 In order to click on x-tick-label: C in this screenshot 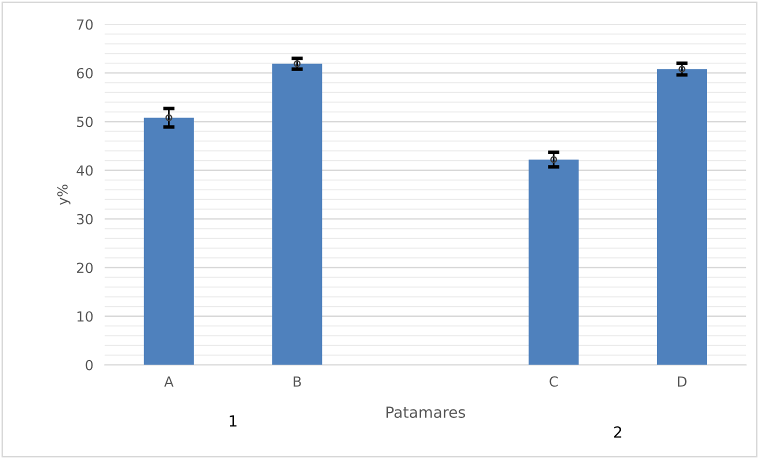, I will do `click(554, 381)`.